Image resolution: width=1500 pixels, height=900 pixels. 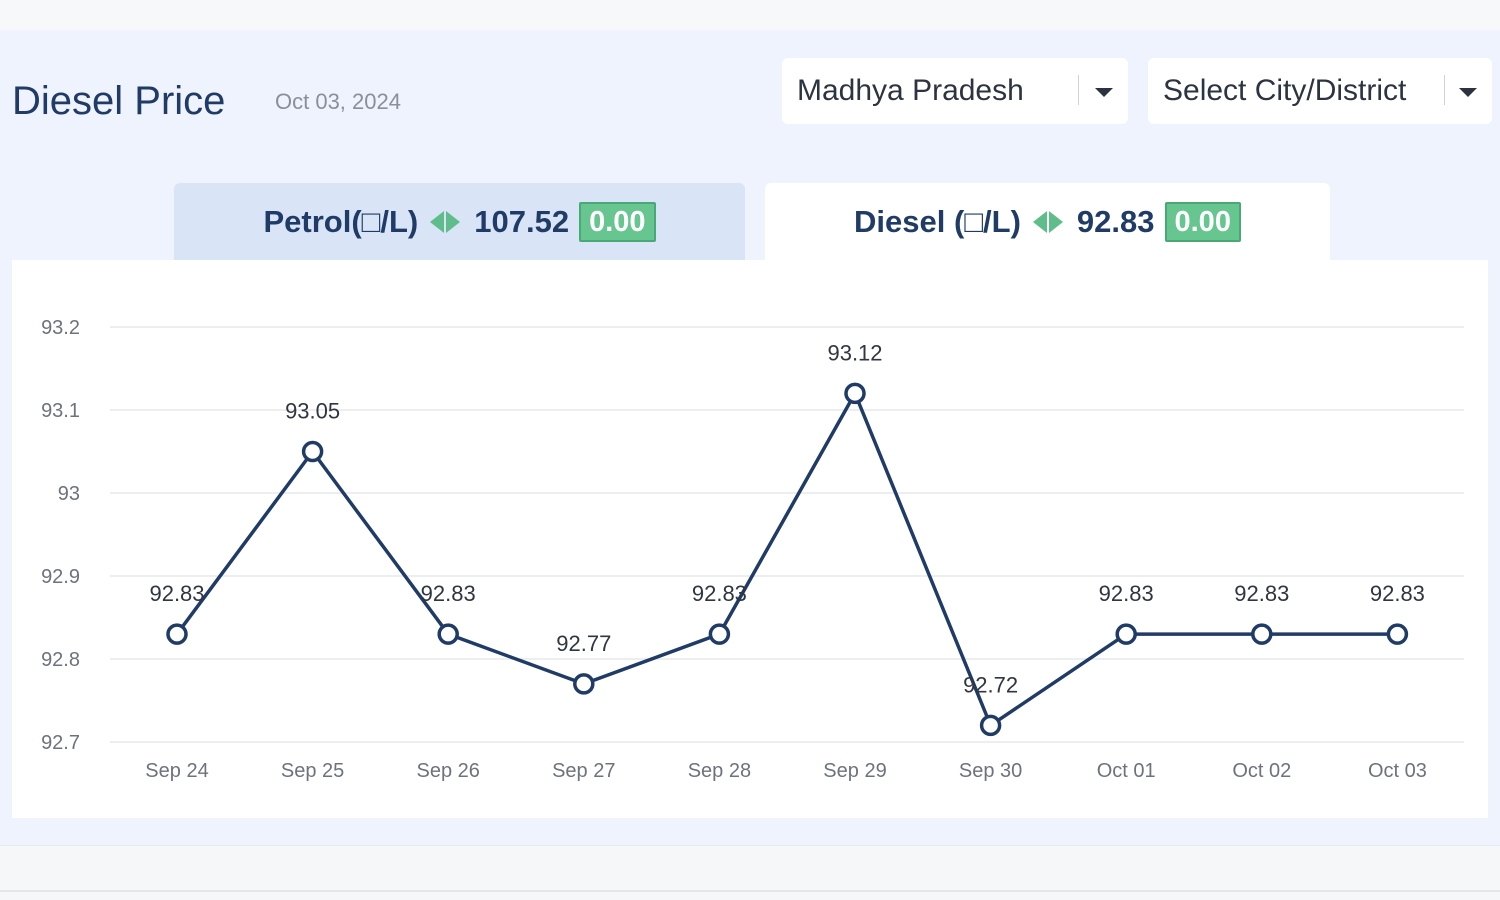 I want to click on x-tick-label: Sep 29, so click(x=854, y=771).